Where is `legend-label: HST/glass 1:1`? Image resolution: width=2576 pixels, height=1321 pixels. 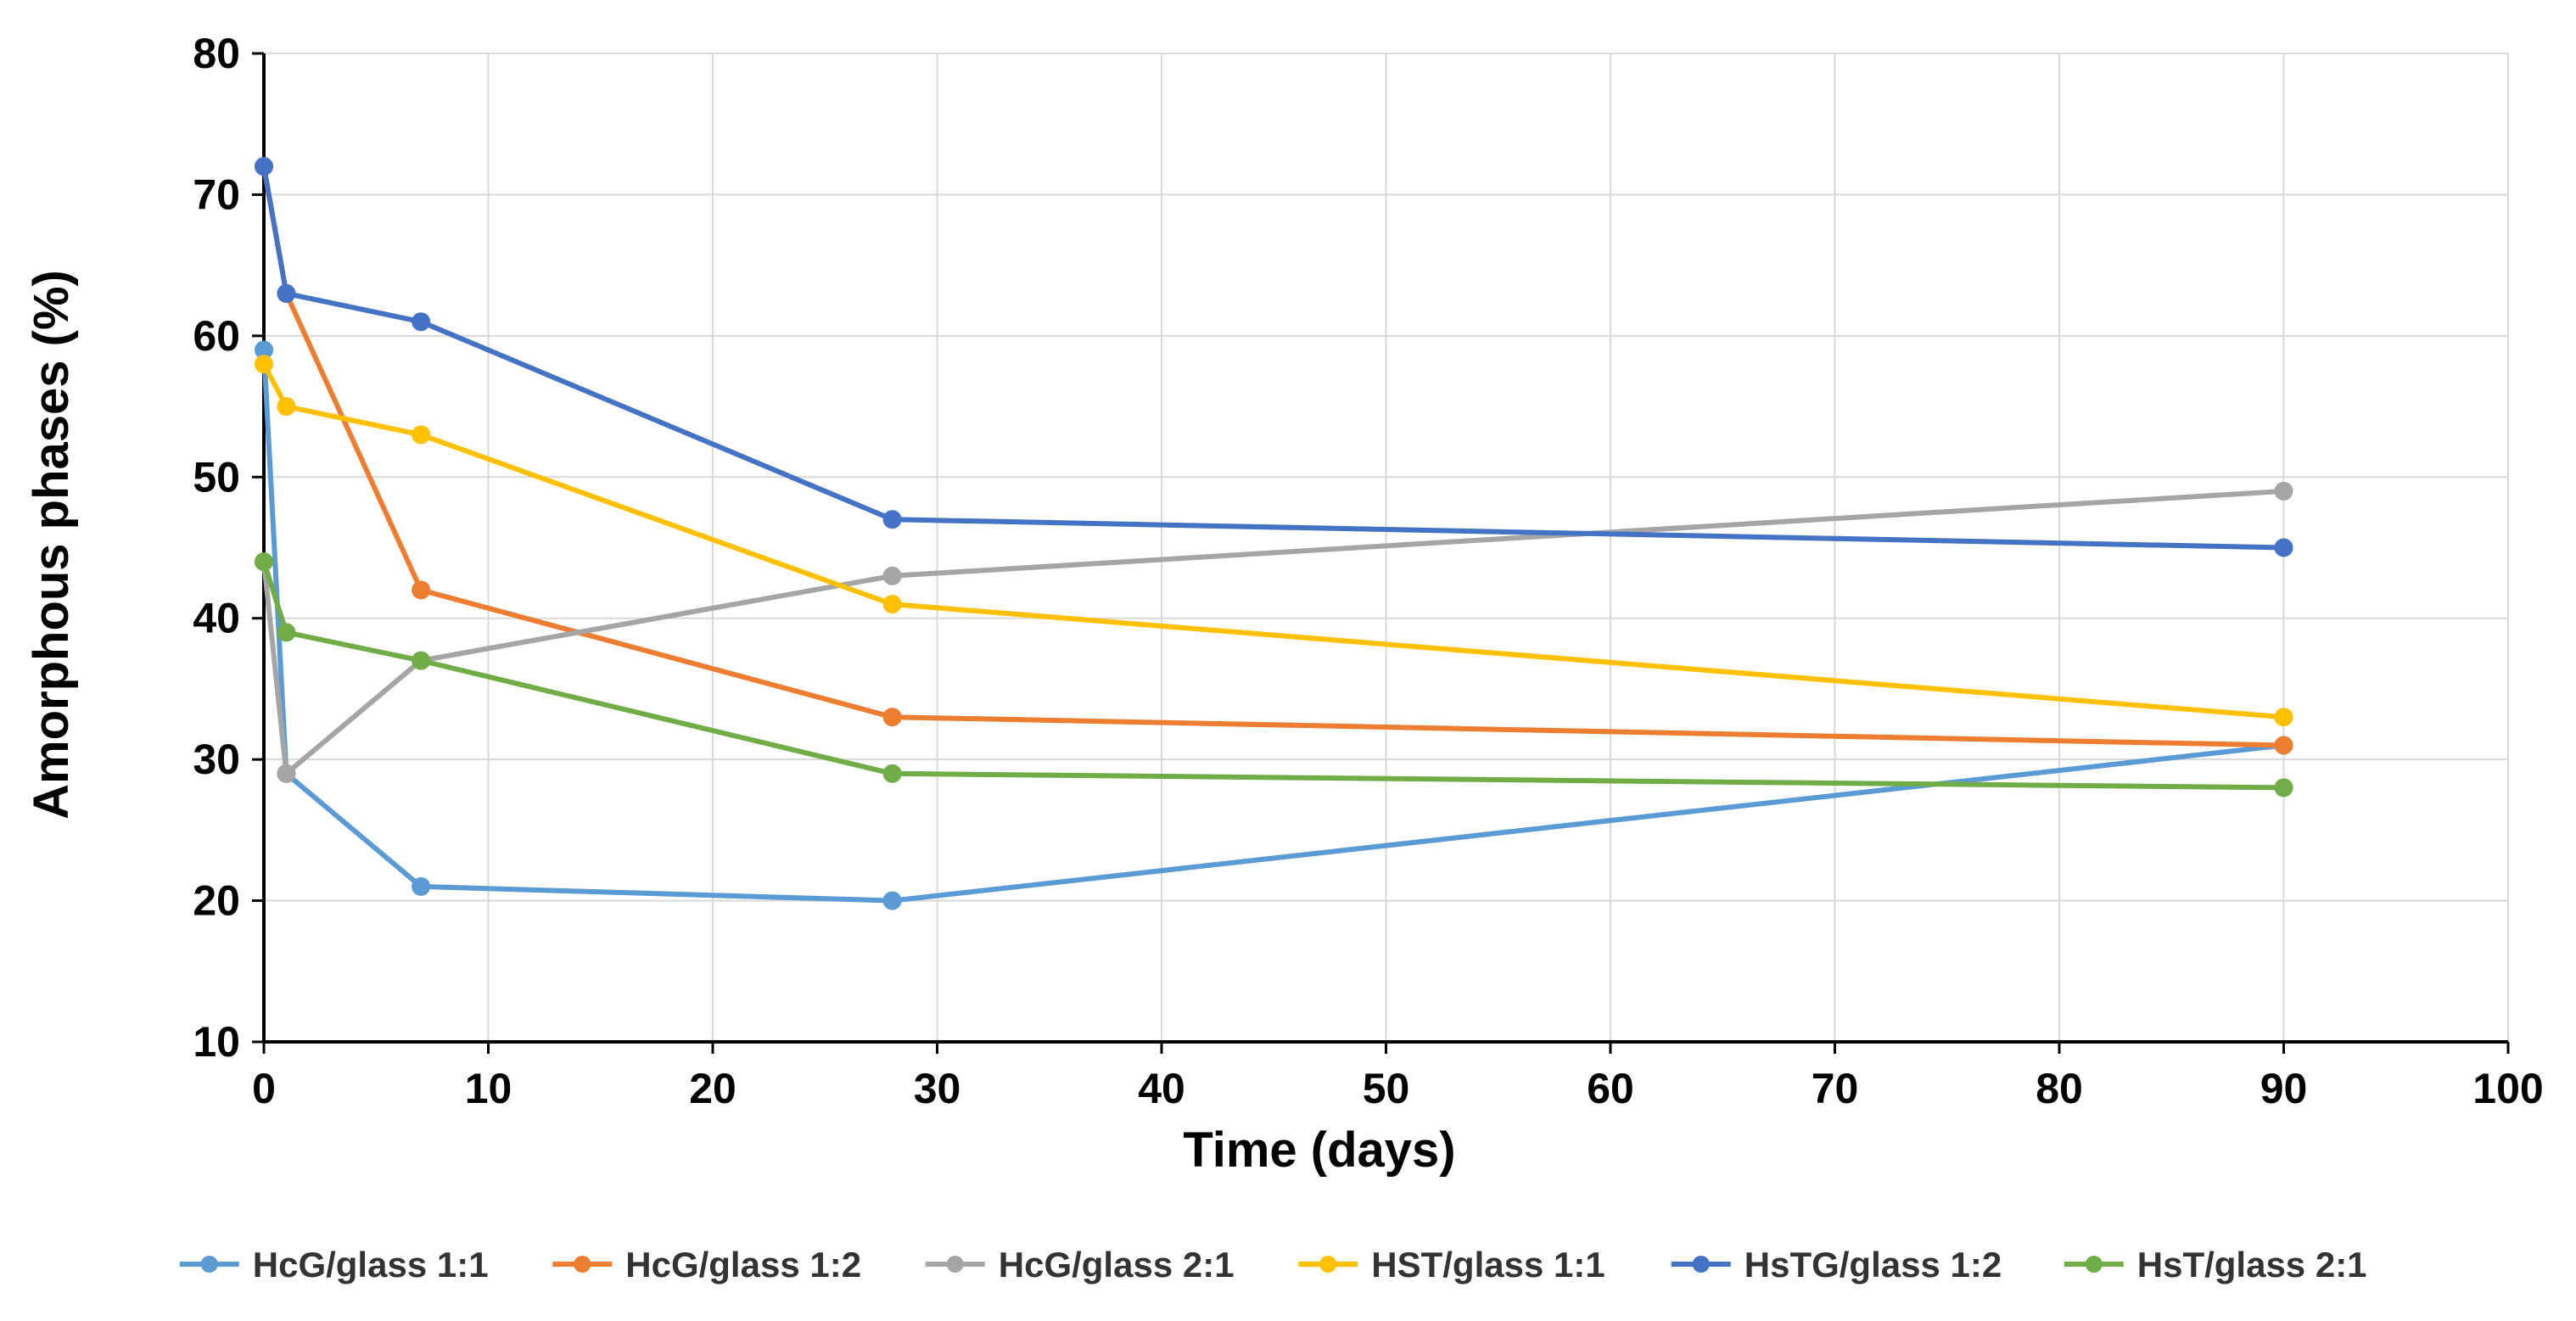 legend-label: HST/glass 1:1 is located at coordinates (1487, 1265).